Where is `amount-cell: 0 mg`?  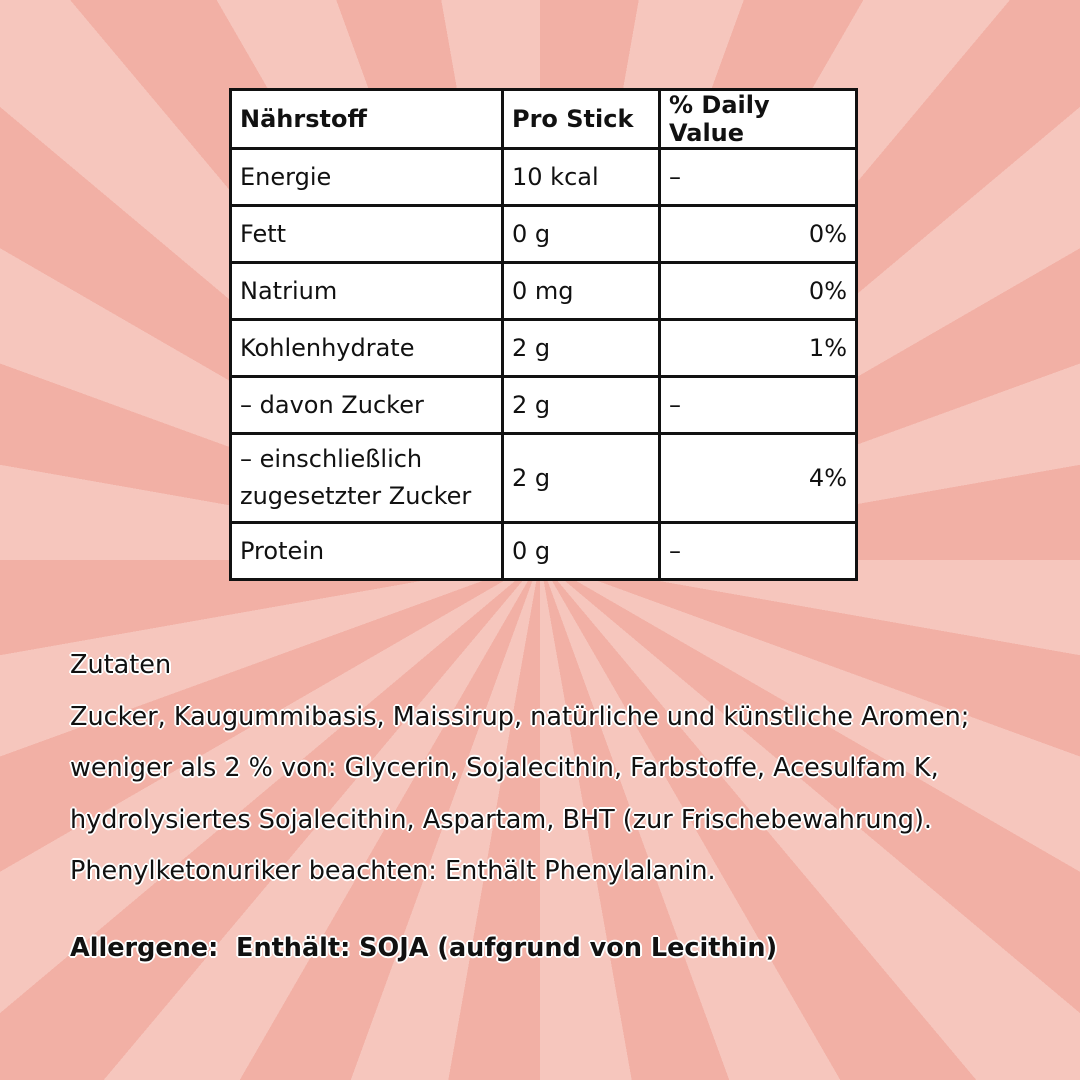
amount-cell: 0 mg is located at coordinates (581, 291).